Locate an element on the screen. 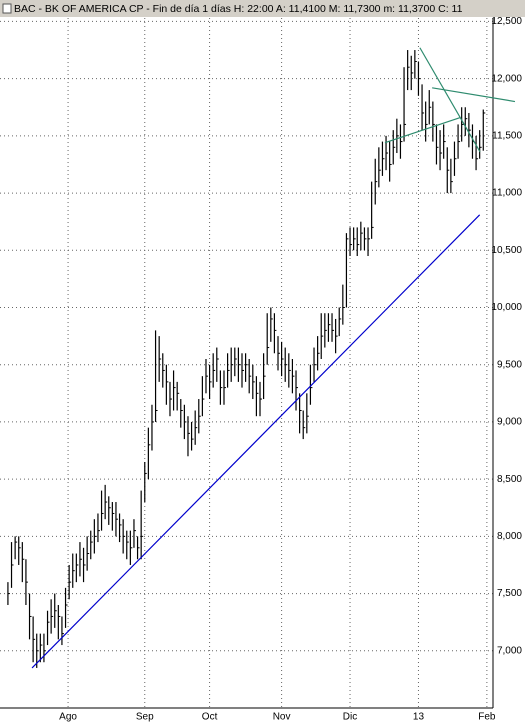 Image resolution: width=525 pixels, height=728 pixels. x-tick-label: Feb is located at coordinates (487, 717).